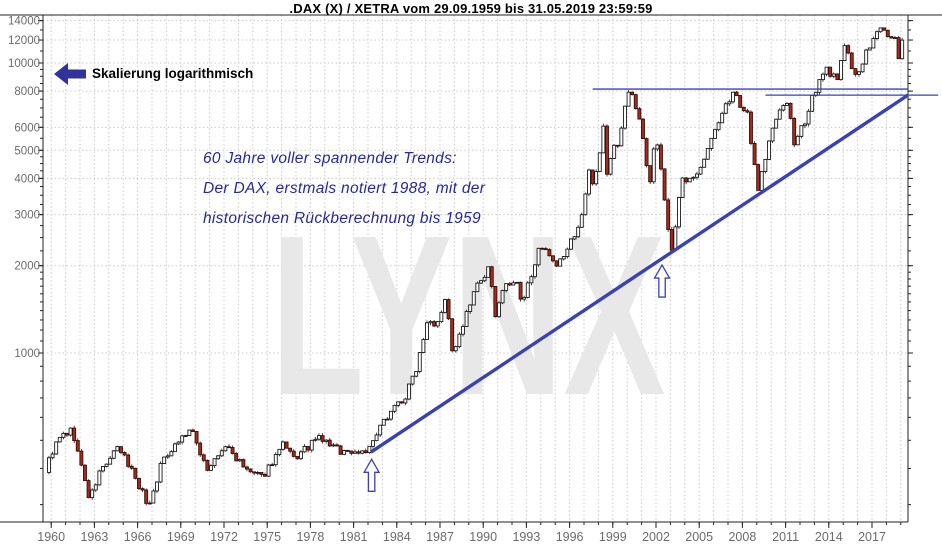 This screenshot has width=942, height=549. What do you see at coordinates (613, 537) in the screenshot?
I see `svg-text: 1999` at bounding box center [613, 537].